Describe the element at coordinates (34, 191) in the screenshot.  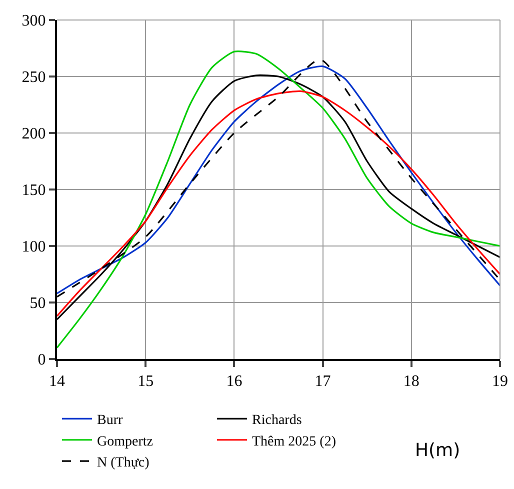
I see `y-tick-label: 150` at that location.